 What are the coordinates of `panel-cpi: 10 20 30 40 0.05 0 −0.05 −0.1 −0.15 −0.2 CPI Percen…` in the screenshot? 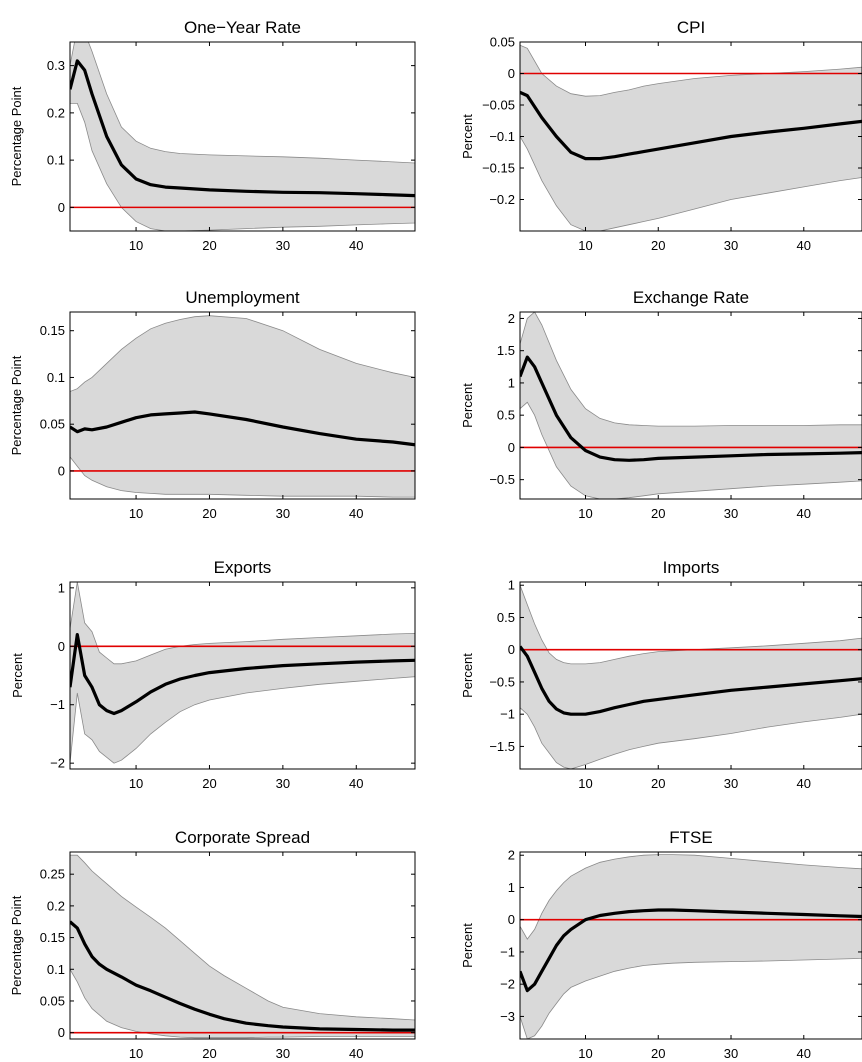 It's located at (661, 135).